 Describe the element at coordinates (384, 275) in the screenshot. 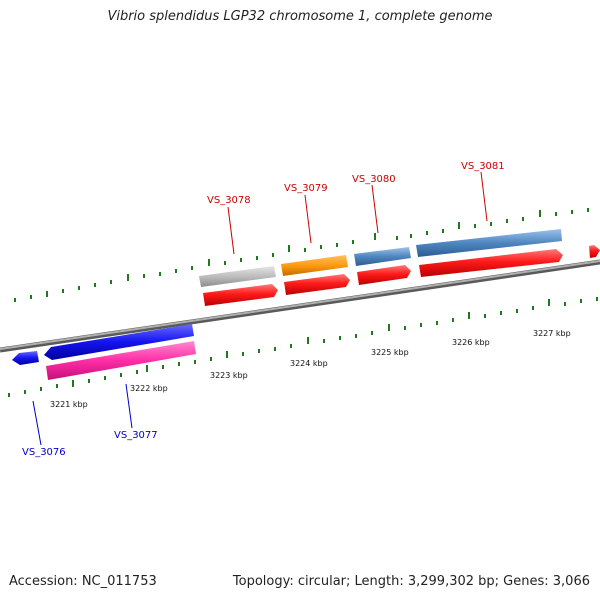

I see `cds-vs3080` at that location.